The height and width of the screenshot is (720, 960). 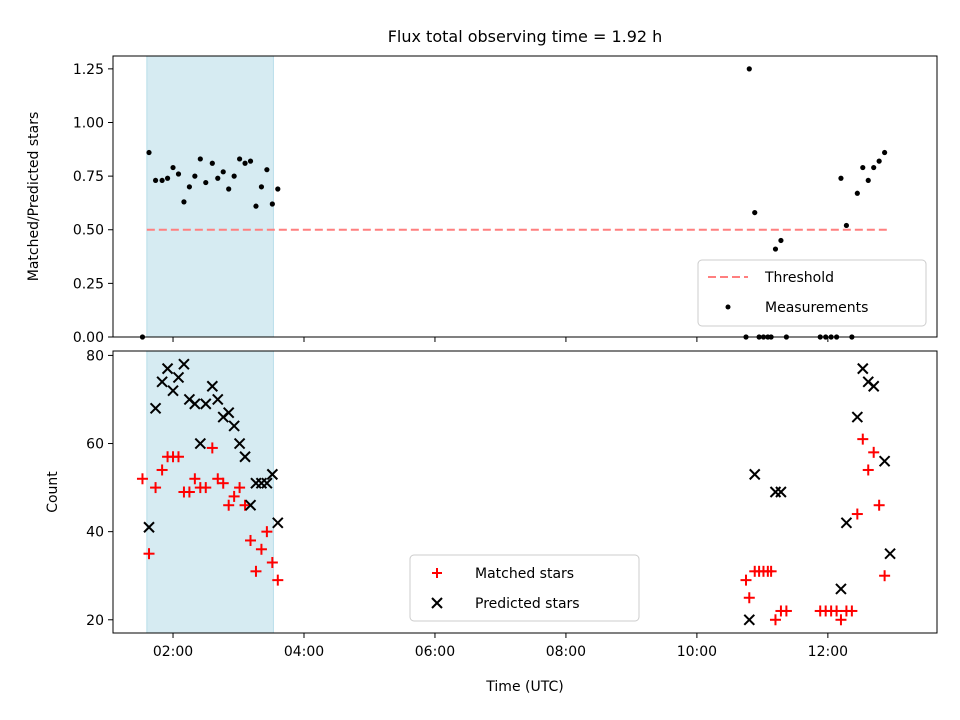 I want to click on x-axis-label: Time (UTC), so click(x=524, y=687).